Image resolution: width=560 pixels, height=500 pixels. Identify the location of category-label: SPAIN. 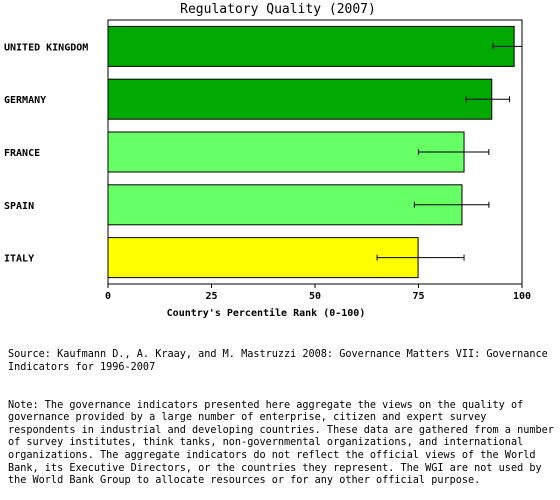
(19, 206).